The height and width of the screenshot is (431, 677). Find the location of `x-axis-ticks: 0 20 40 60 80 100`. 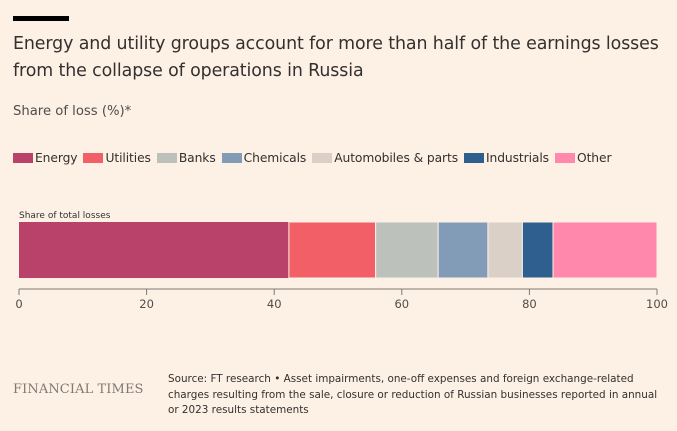

x-axis-ticks: 0 20 40 60 80 100 is located at coordinates (341, 300).